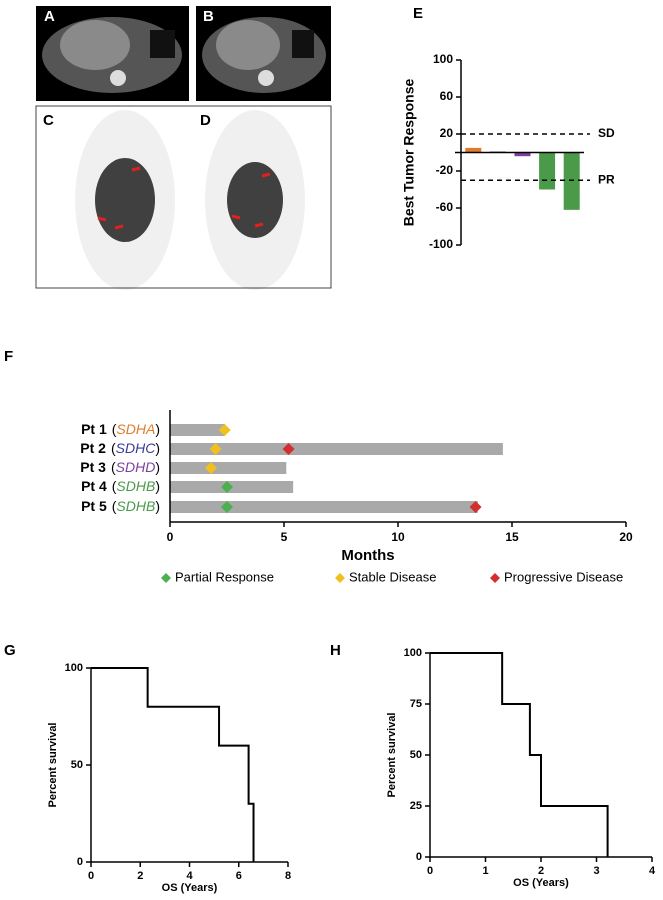 The image size is (663, 900). What do you see at coordinates (441, 244) in the screenshot?
I see `y-tick-label: -100` at bounding box center [441, 244].